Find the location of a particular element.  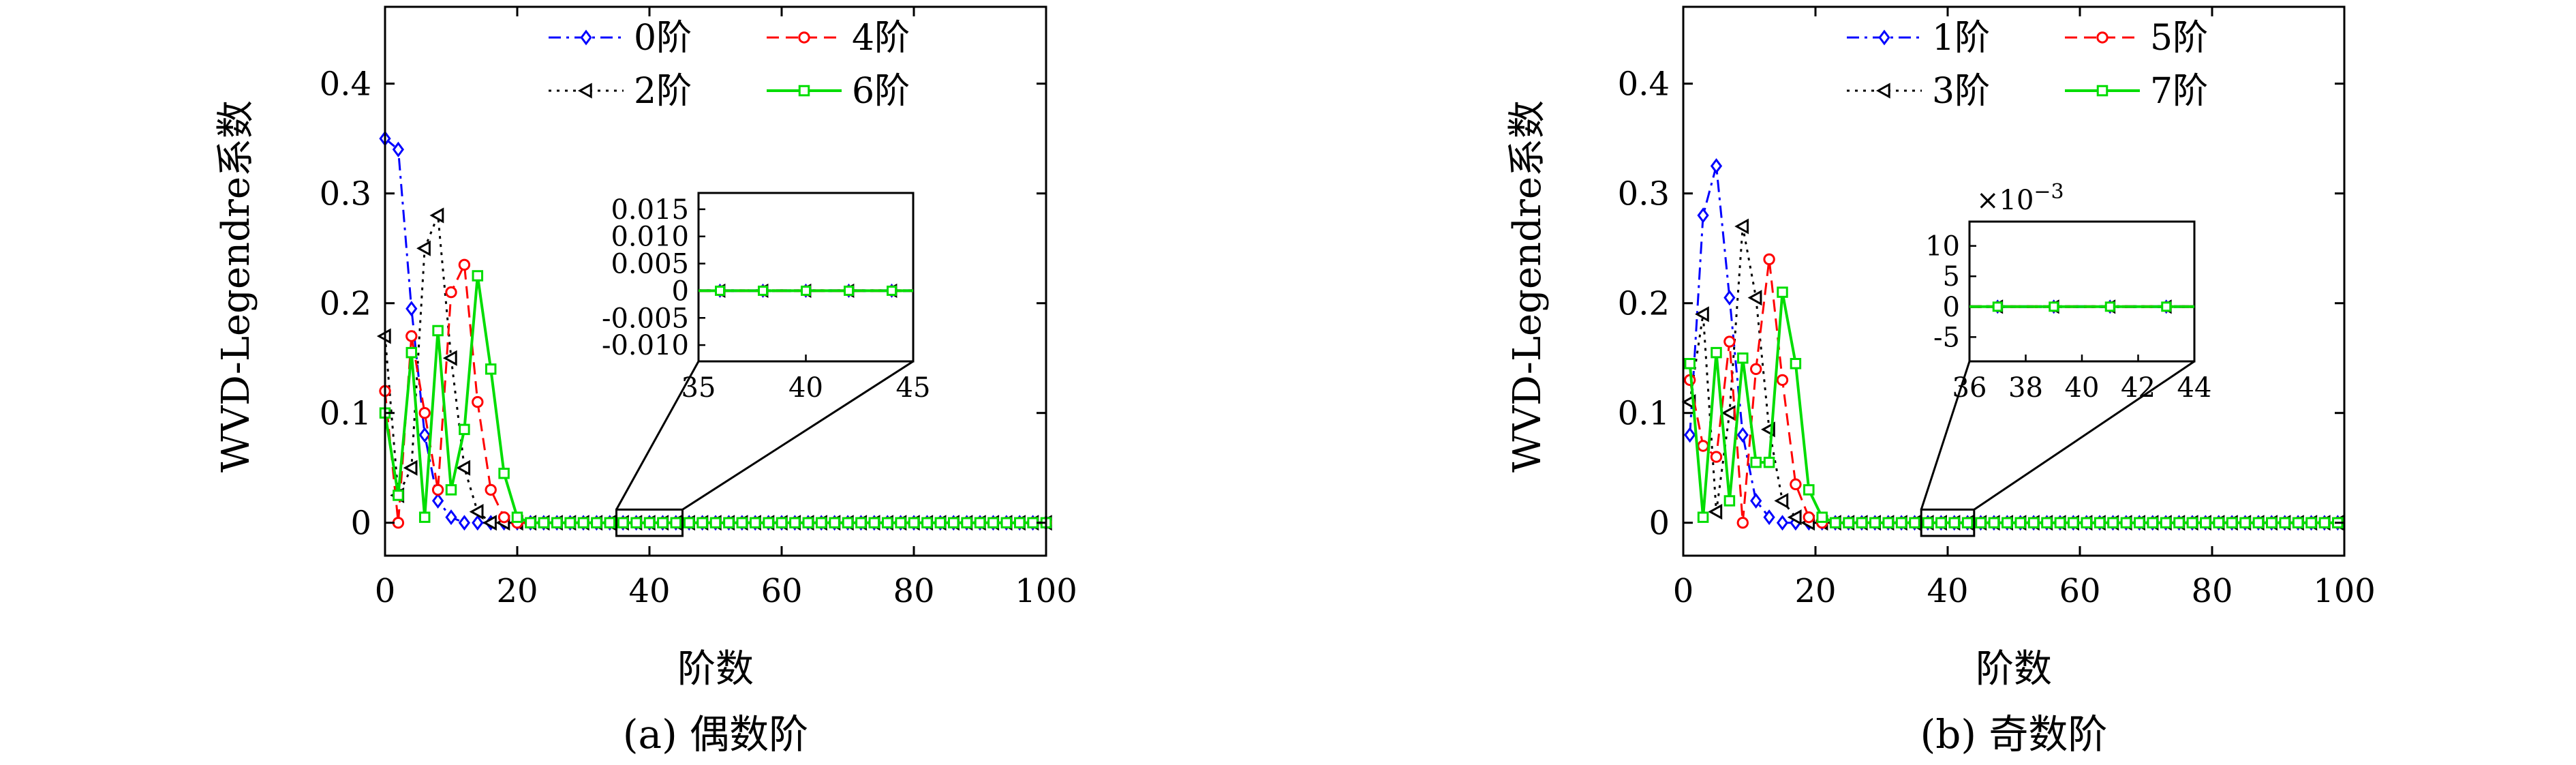

inset-x-tick-label: 36 is located at coordinates (1969, 388).